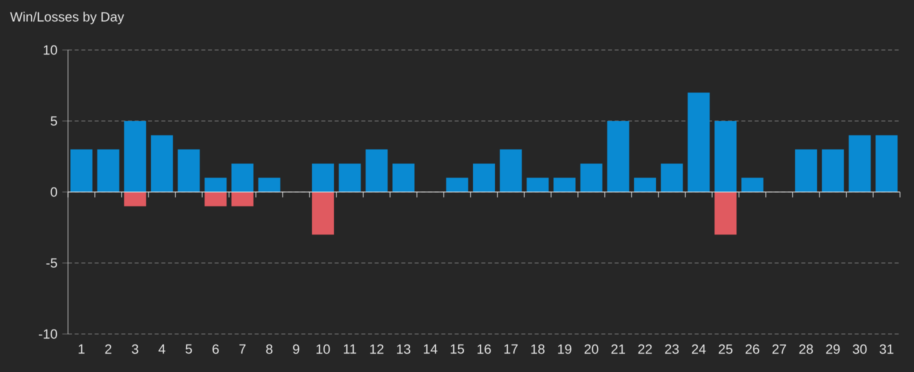  Describe the element at coordinates (753, 349) in the screenshot. I see `x-tick-label: 26` at that location.